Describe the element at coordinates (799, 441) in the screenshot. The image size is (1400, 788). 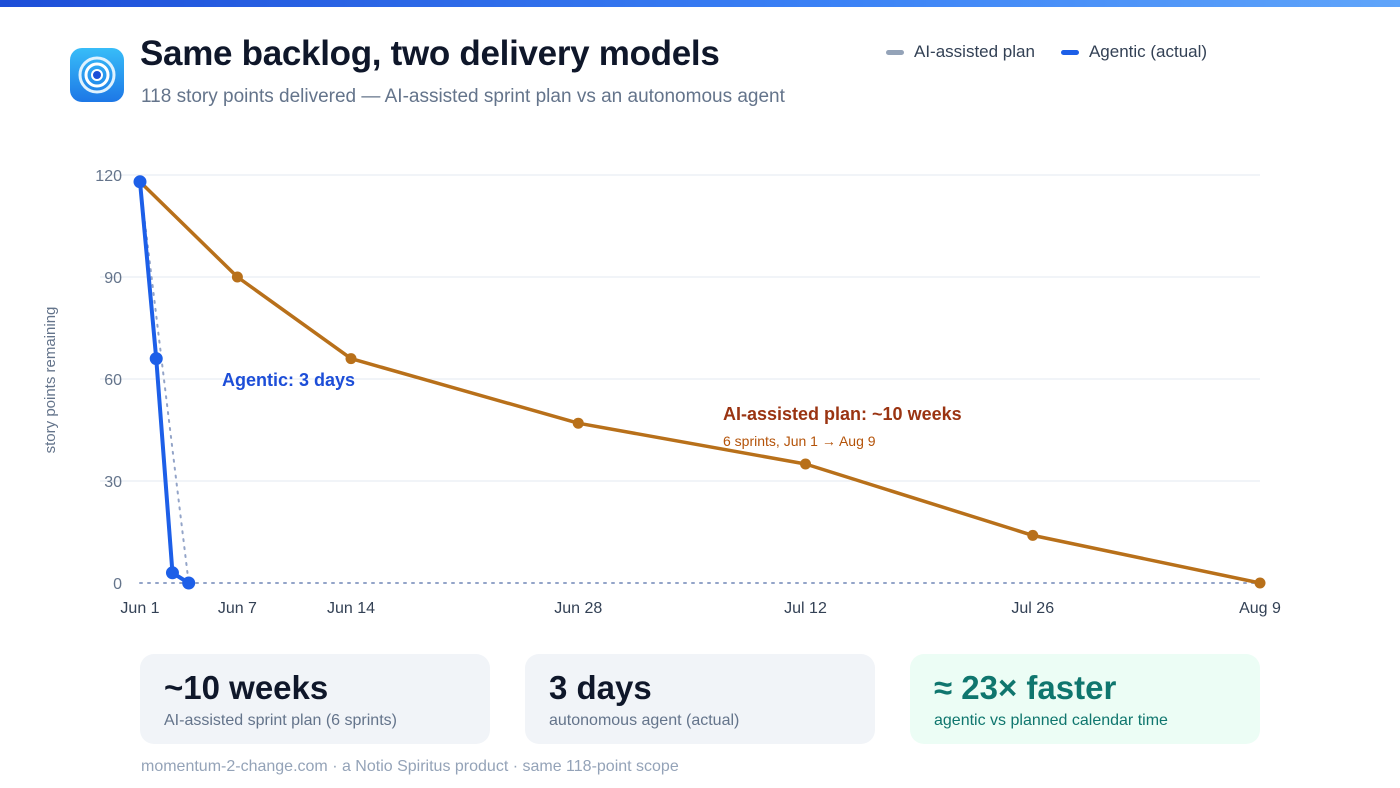
I see `annotation-plan-detail: 6 sprints, Jun 1 → Aug 9` at that location.